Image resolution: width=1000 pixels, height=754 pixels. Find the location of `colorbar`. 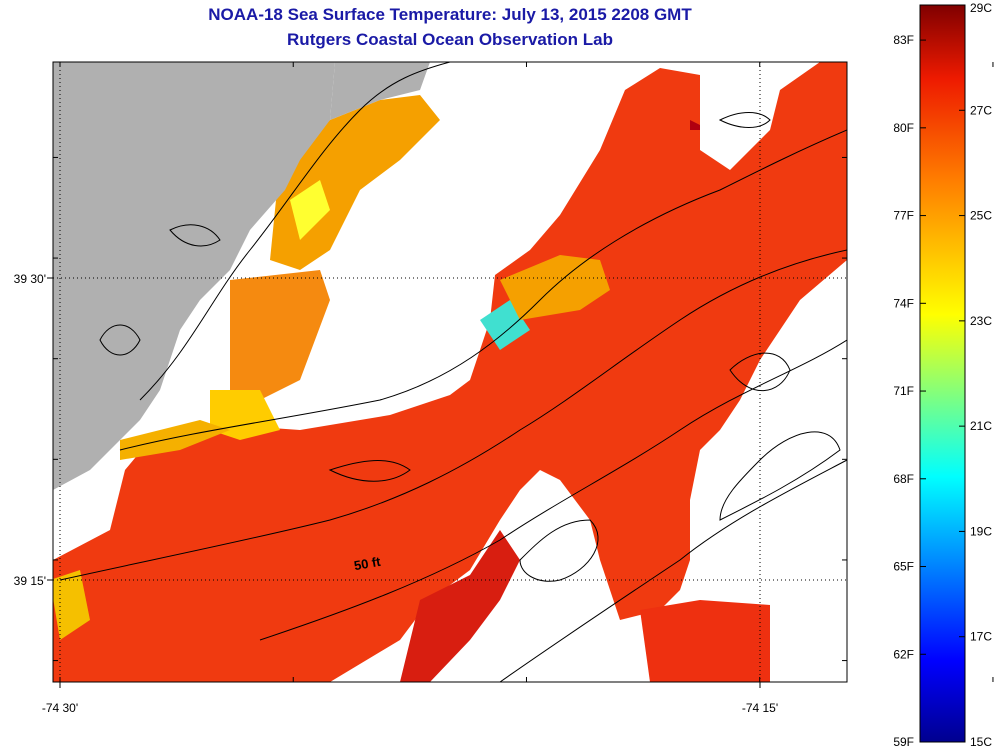

colorbar is located at coordinates (942, 373).